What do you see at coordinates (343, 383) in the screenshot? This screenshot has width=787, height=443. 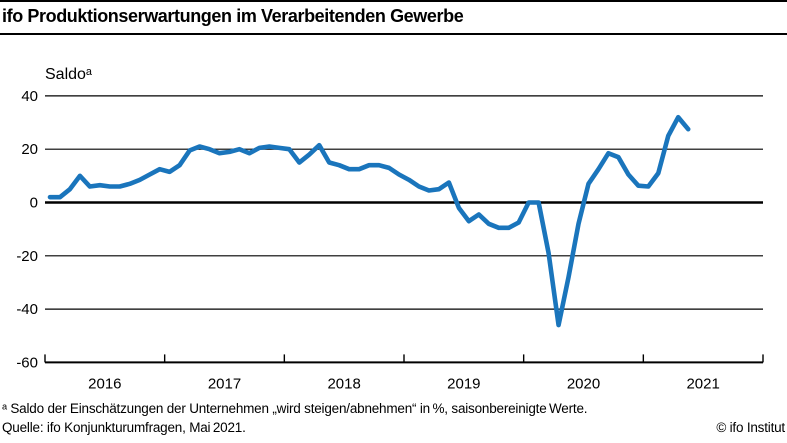 I see `x-axis-year-label: 2018` at bounding box center [343, 383].